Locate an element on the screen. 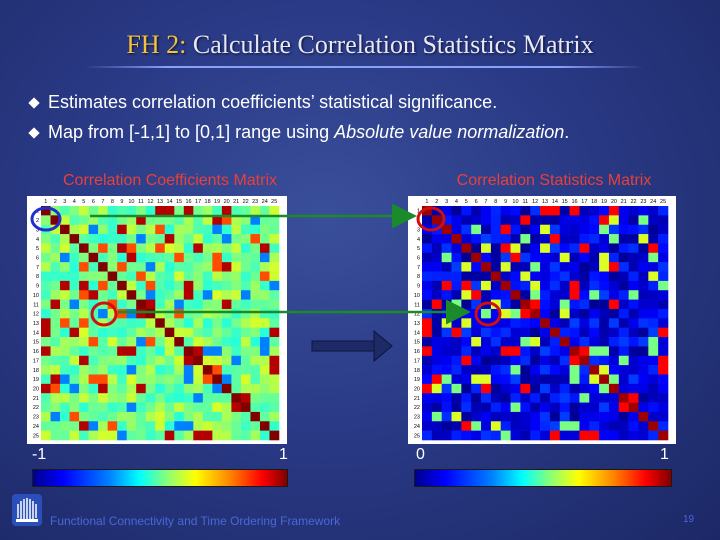  matrix-row-label: 14 is located at coordinates (36, 333).